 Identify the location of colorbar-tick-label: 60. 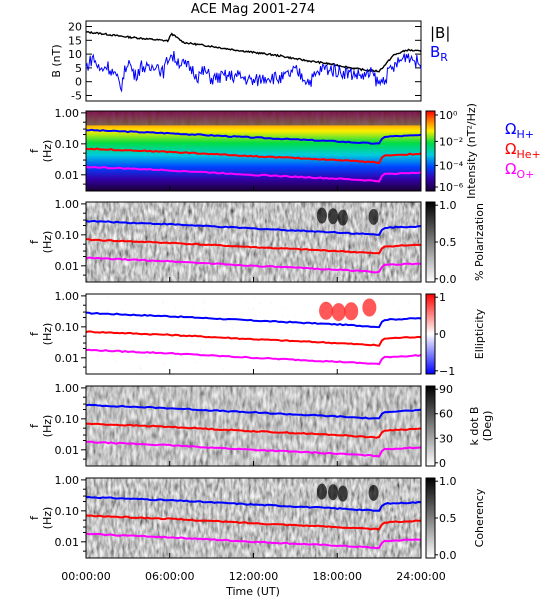
(446, 414).